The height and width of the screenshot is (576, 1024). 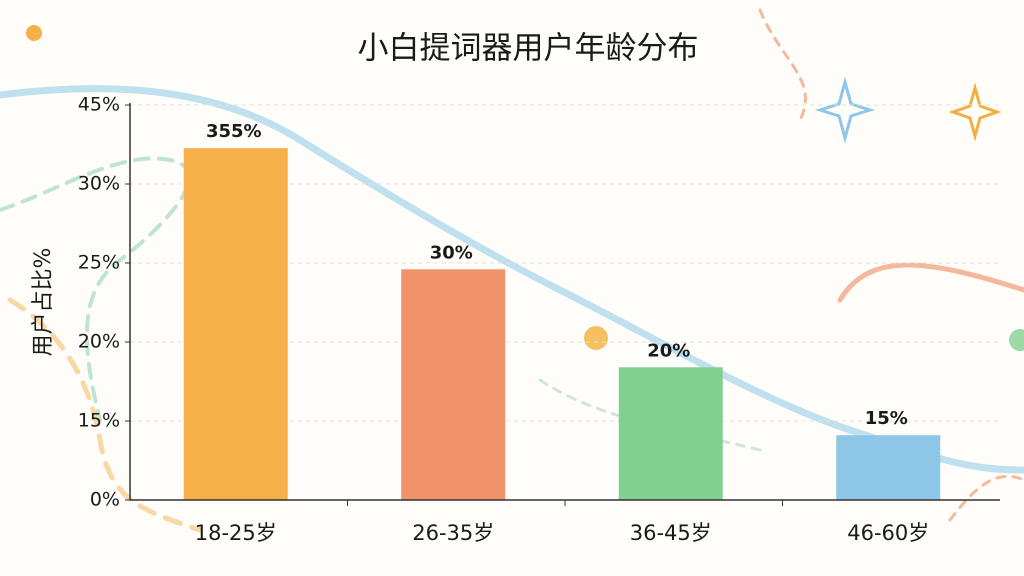 What do you see at coordinates (668, 350) in the screenshot?
I see `data-label: 20%` at bounding box center [668, 350].